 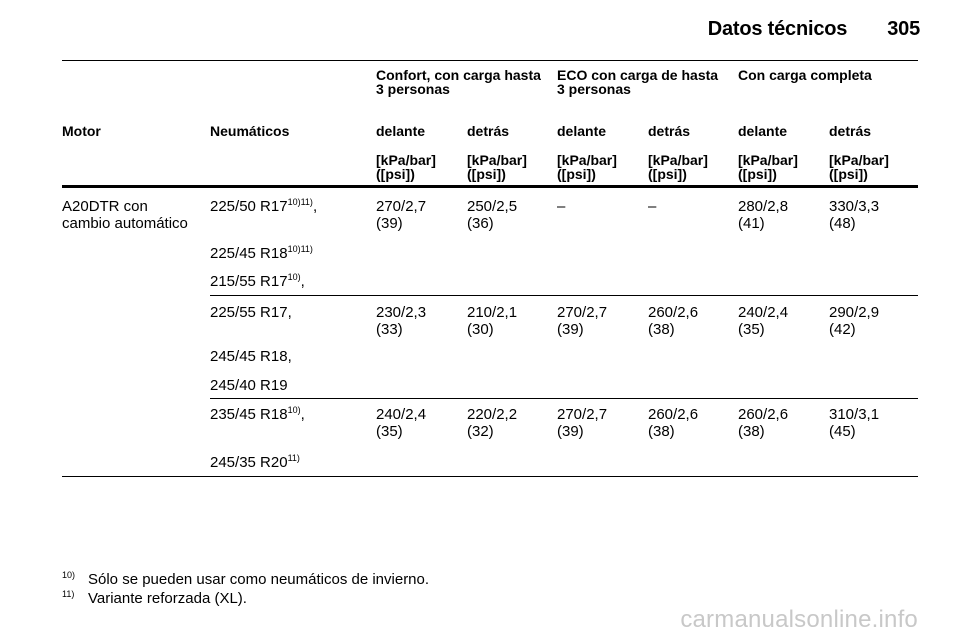 I want to click on tyre-size: 245/35 R2011), so click(x=255, y=462).